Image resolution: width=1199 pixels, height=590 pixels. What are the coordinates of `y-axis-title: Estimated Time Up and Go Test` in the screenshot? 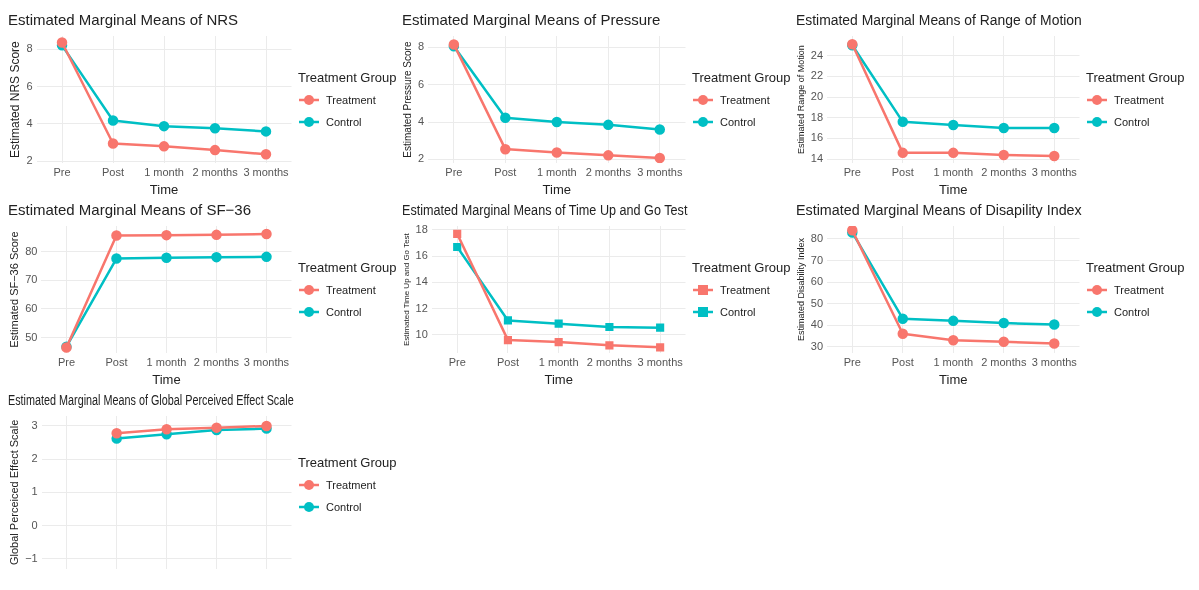 It's located at (406, 289).